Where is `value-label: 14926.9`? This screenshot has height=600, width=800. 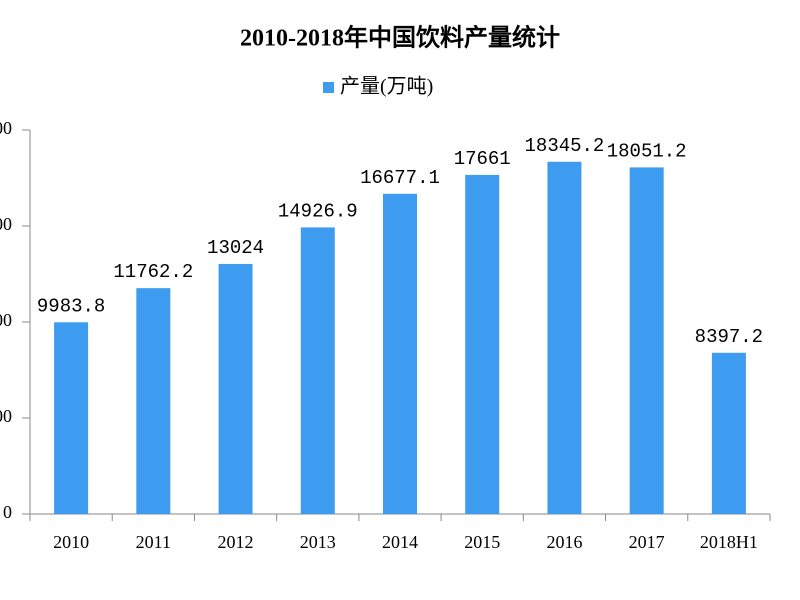 value-label: 14926.9 is located at coordinates (318, 211).